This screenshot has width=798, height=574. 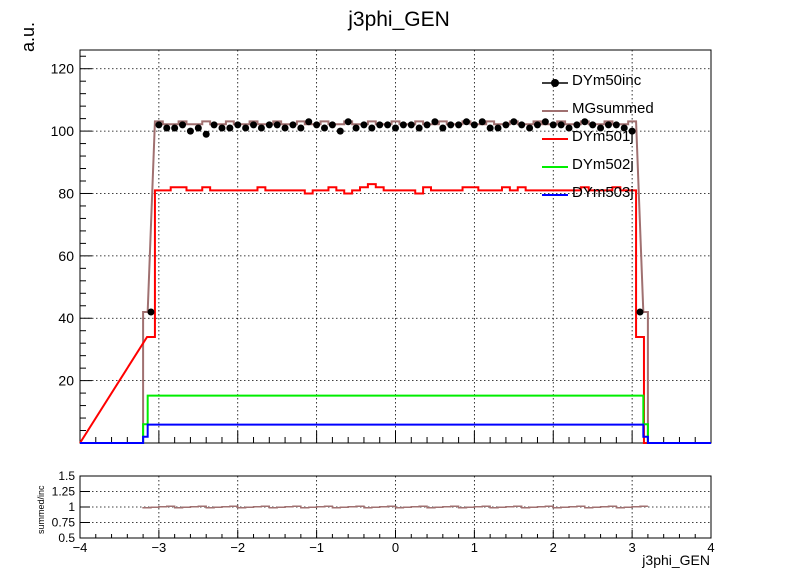 What do you see at coordinates (395, 507) in the screenshot?
I see `ratio-series-line` at bounding box center [395, 507].